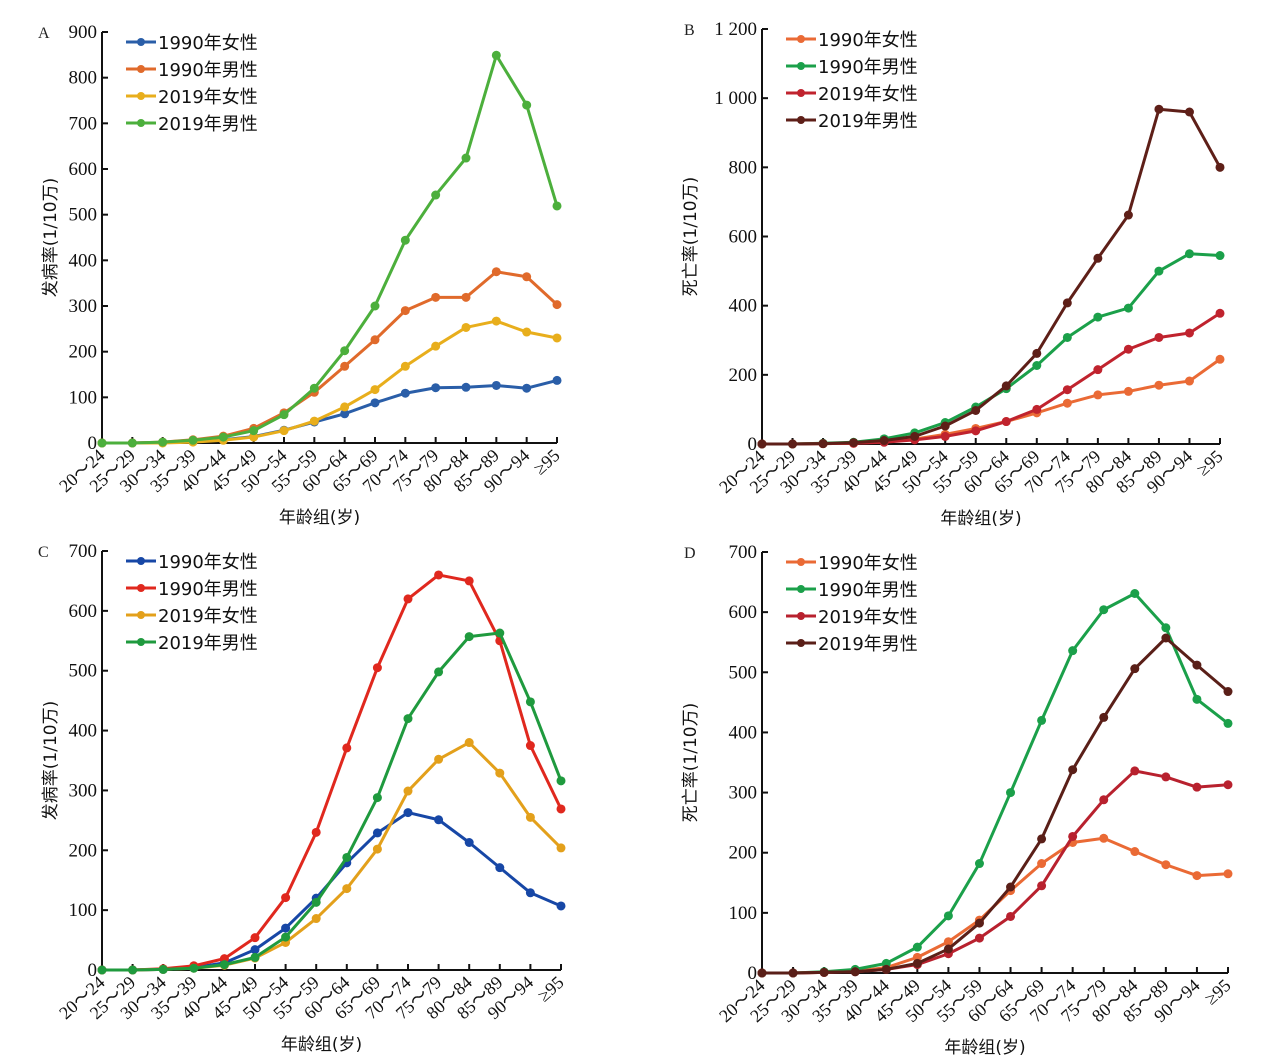 This screenshot has width=1271, height=1060. Describe the element at coordinates (743, 237) in the screenshot. I see `y-tick-label: 600` at that location.